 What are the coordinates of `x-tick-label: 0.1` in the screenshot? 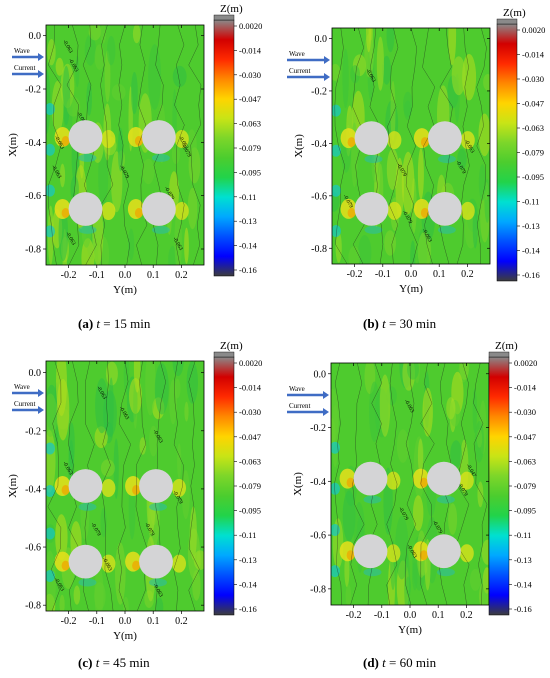 It's located at (438, 615).